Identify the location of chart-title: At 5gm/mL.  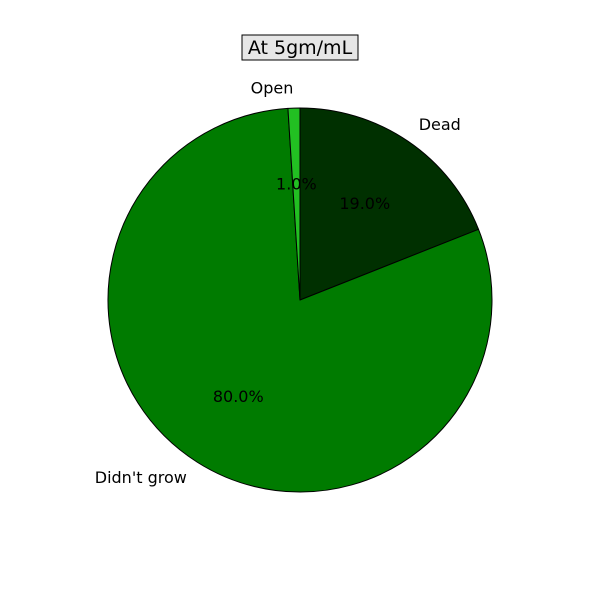
(300, 48).